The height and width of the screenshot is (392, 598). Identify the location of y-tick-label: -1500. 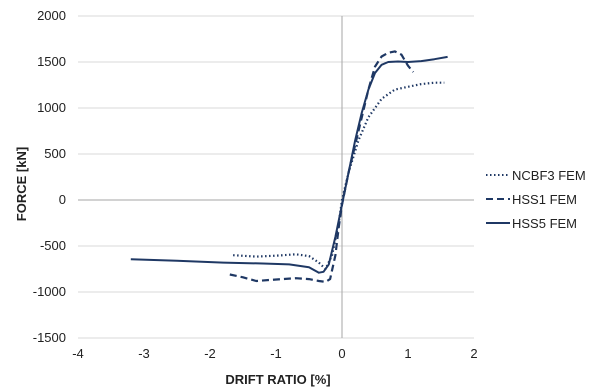
(49, 337).